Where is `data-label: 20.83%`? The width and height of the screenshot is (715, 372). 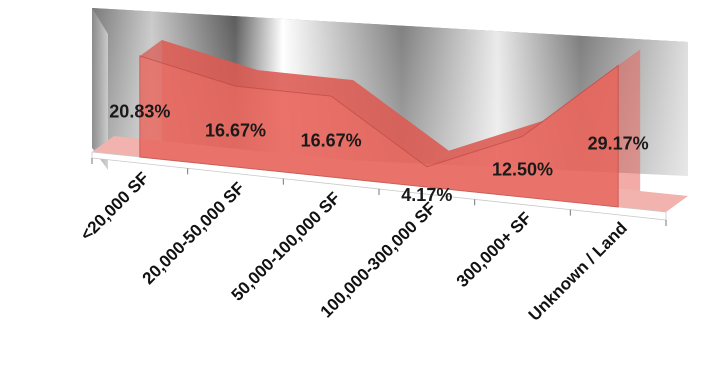 data-label: 20.83% is located at coordinates (139, 112).